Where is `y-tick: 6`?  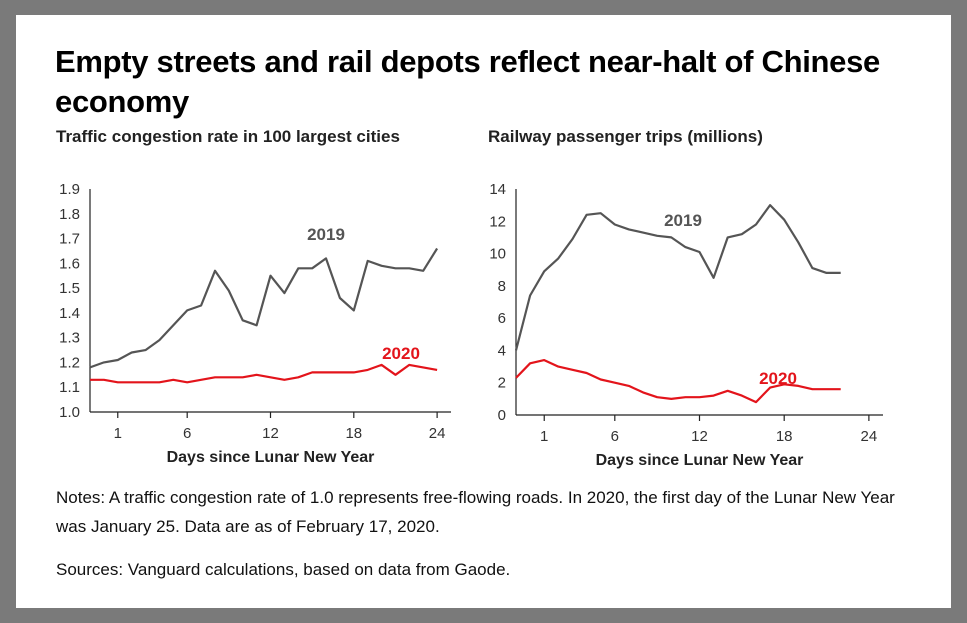
y-tick: 6 is located at coordinates (502, 318).